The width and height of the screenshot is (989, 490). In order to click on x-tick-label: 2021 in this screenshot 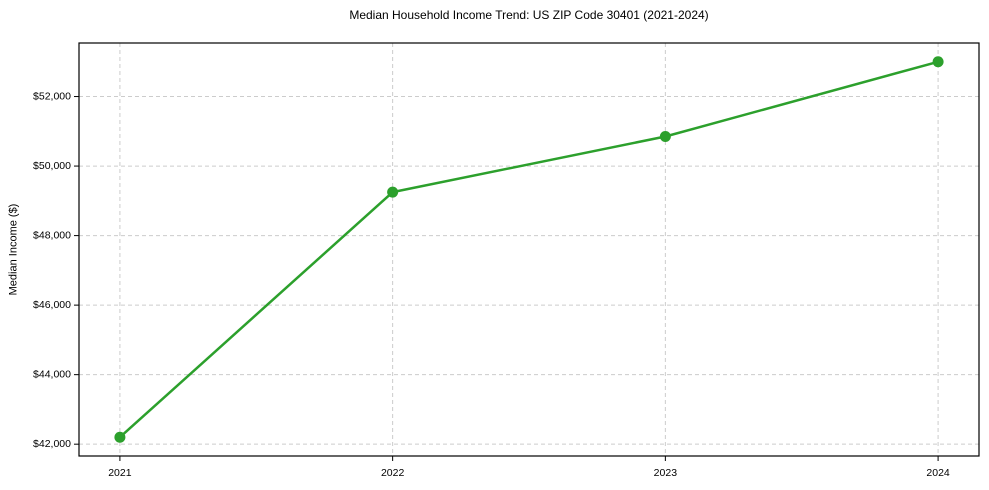, I will do `click(120, 473)`.